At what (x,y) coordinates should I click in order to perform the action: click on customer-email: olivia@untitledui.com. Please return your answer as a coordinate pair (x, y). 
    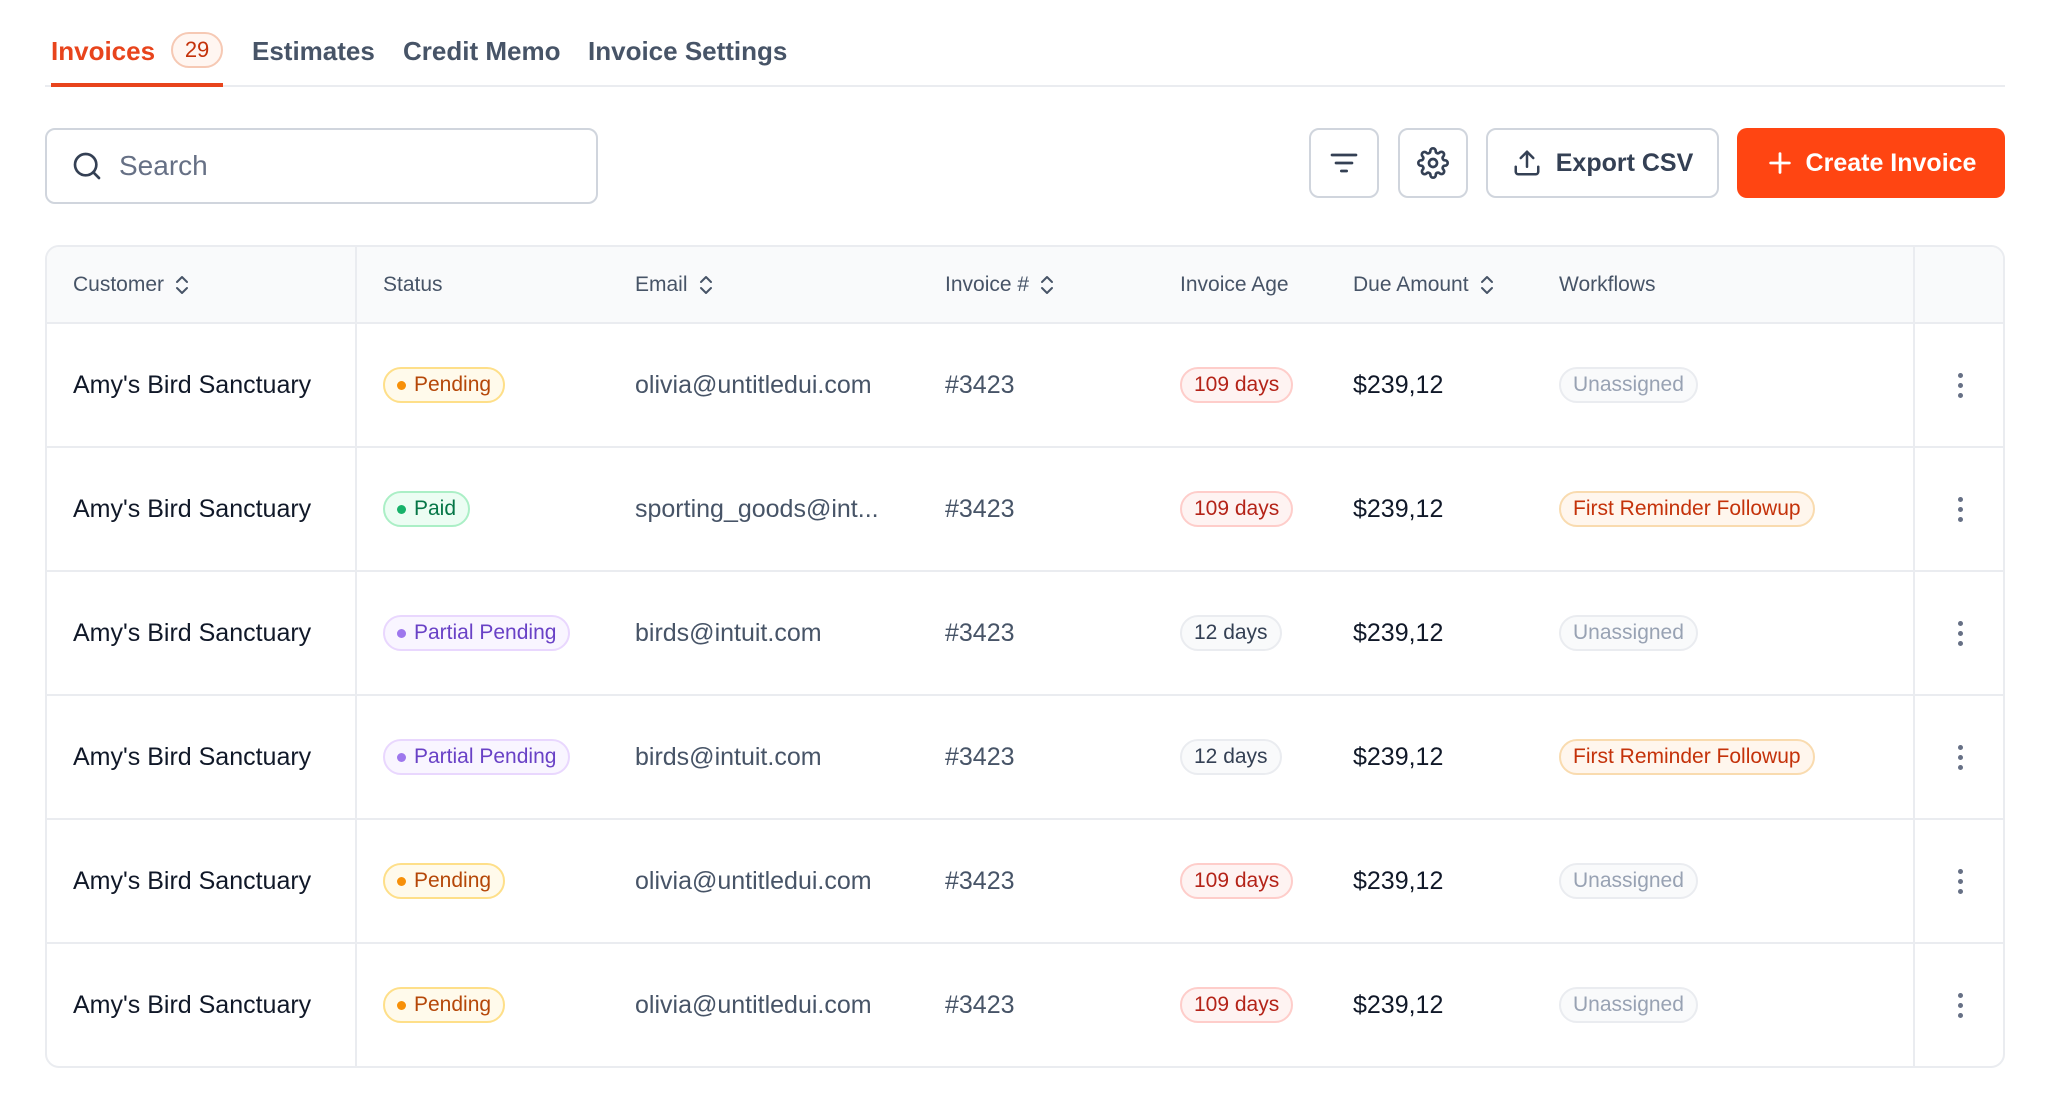
    Looking at the image, I should click on (753, 880).